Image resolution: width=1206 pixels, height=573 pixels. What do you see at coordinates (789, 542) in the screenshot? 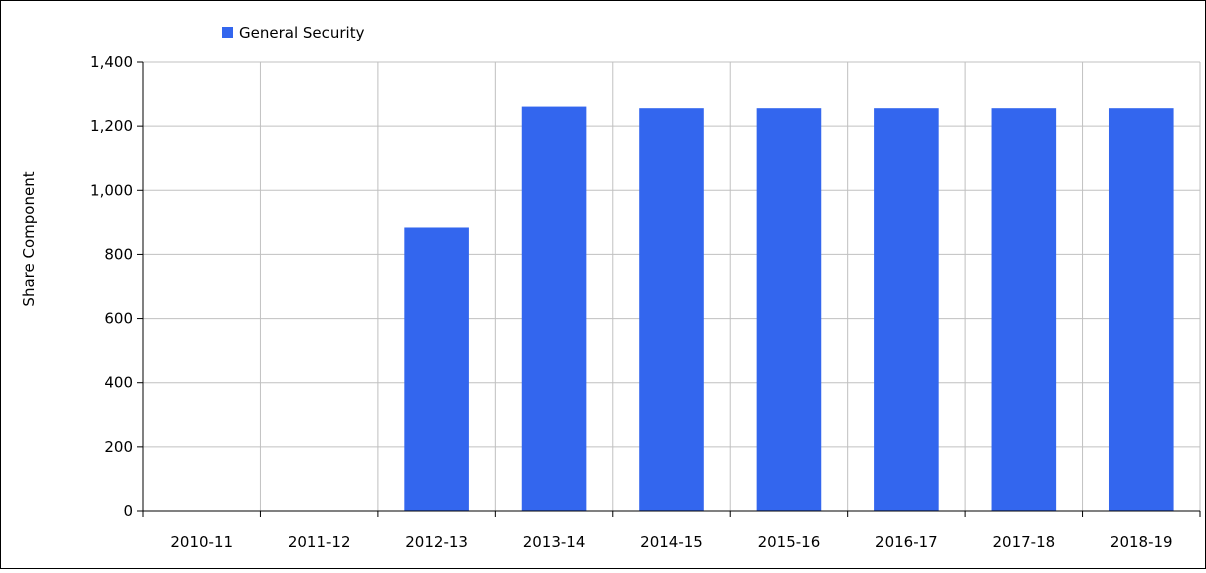
I see `x-tick-label: 2015-16` at bounding box center [789, 542].